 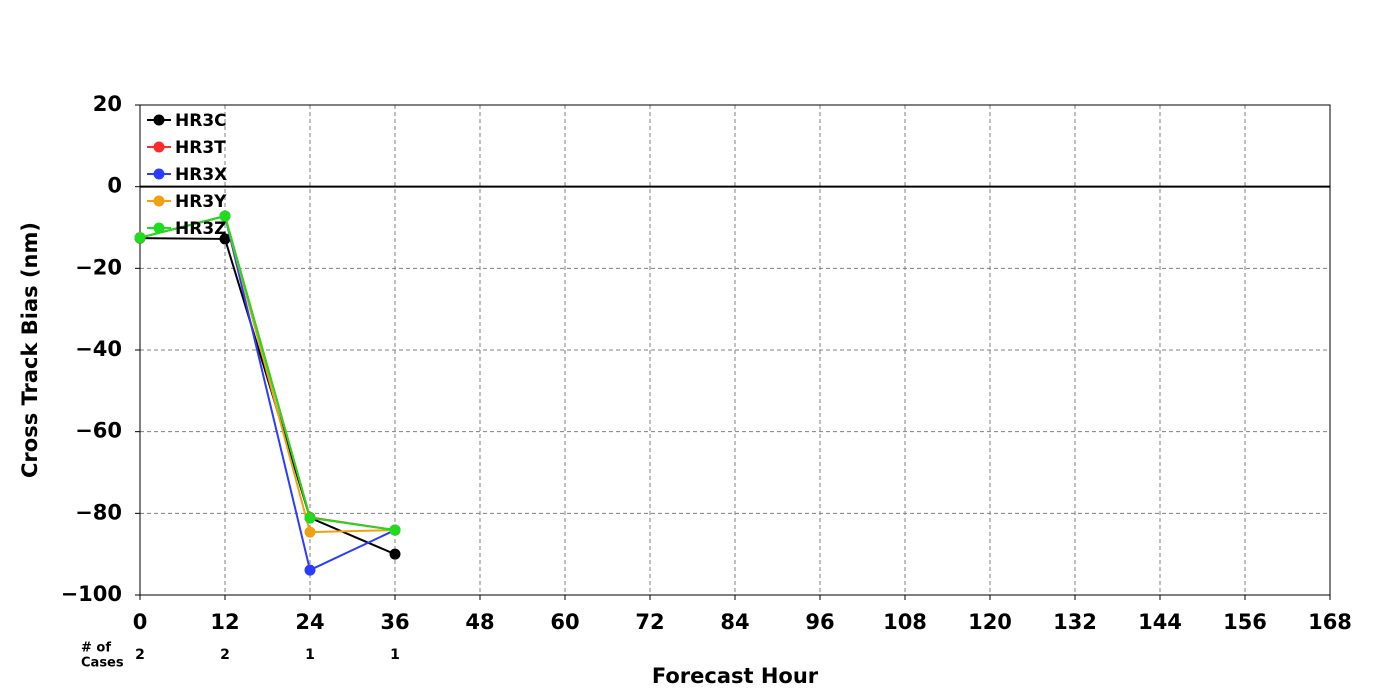 I want to click on legend-label: HR3Z, so click(x=200, y=229).